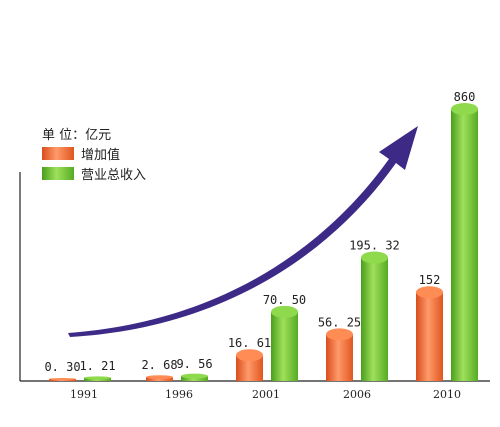  What do you see at coordinates (62, 367) in the screenshot?
I see `data-label-value-added-1991: 0. 30` at bounding box center [62, 367].